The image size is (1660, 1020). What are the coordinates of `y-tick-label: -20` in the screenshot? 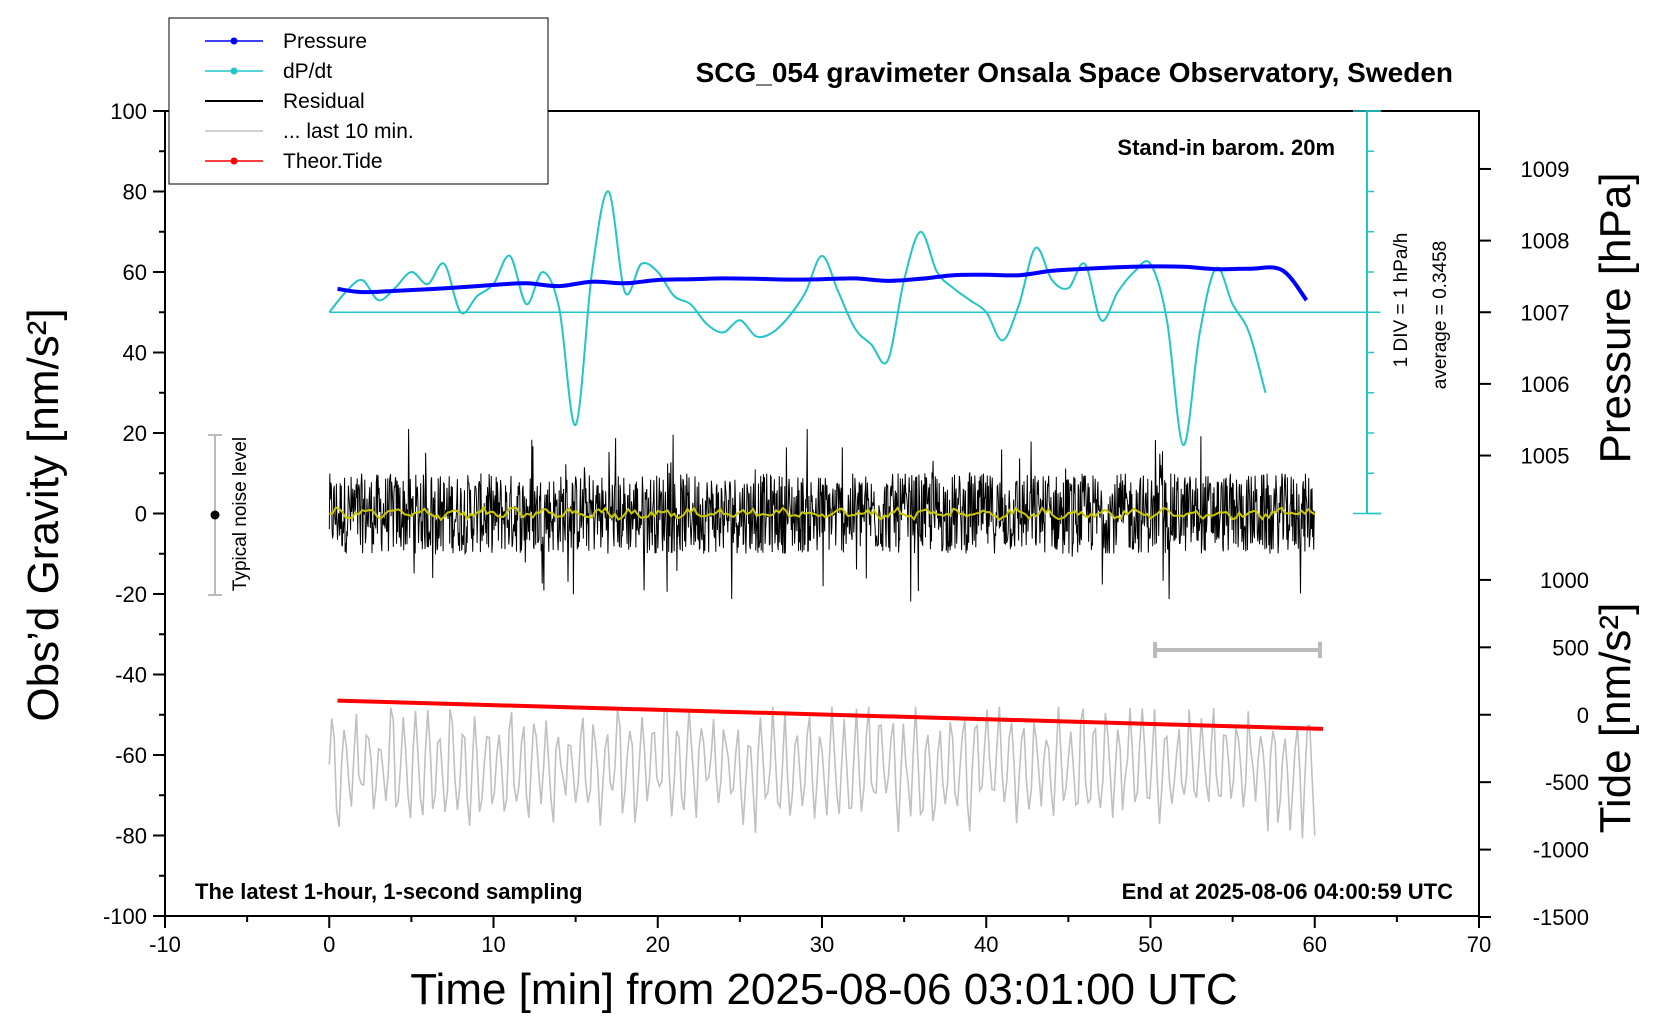 It's located at (131, 594).